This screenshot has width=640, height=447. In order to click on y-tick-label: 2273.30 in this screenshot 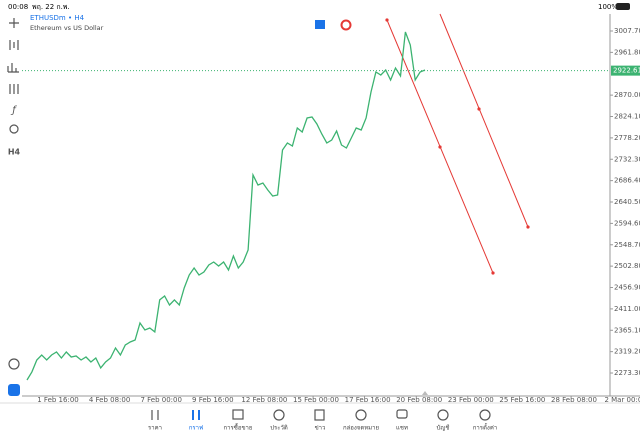, I will do `click(627, 373)`.